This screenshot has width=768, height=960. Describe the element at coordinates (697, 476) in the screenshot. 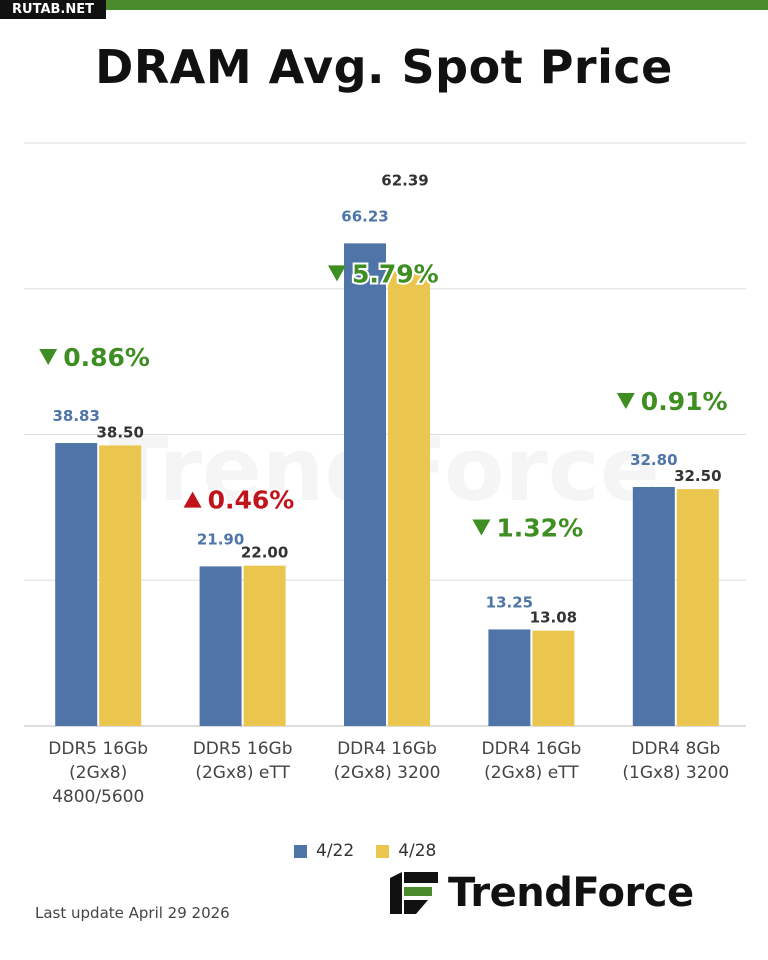

I see `value-label-series-2: 32.50` at that location.